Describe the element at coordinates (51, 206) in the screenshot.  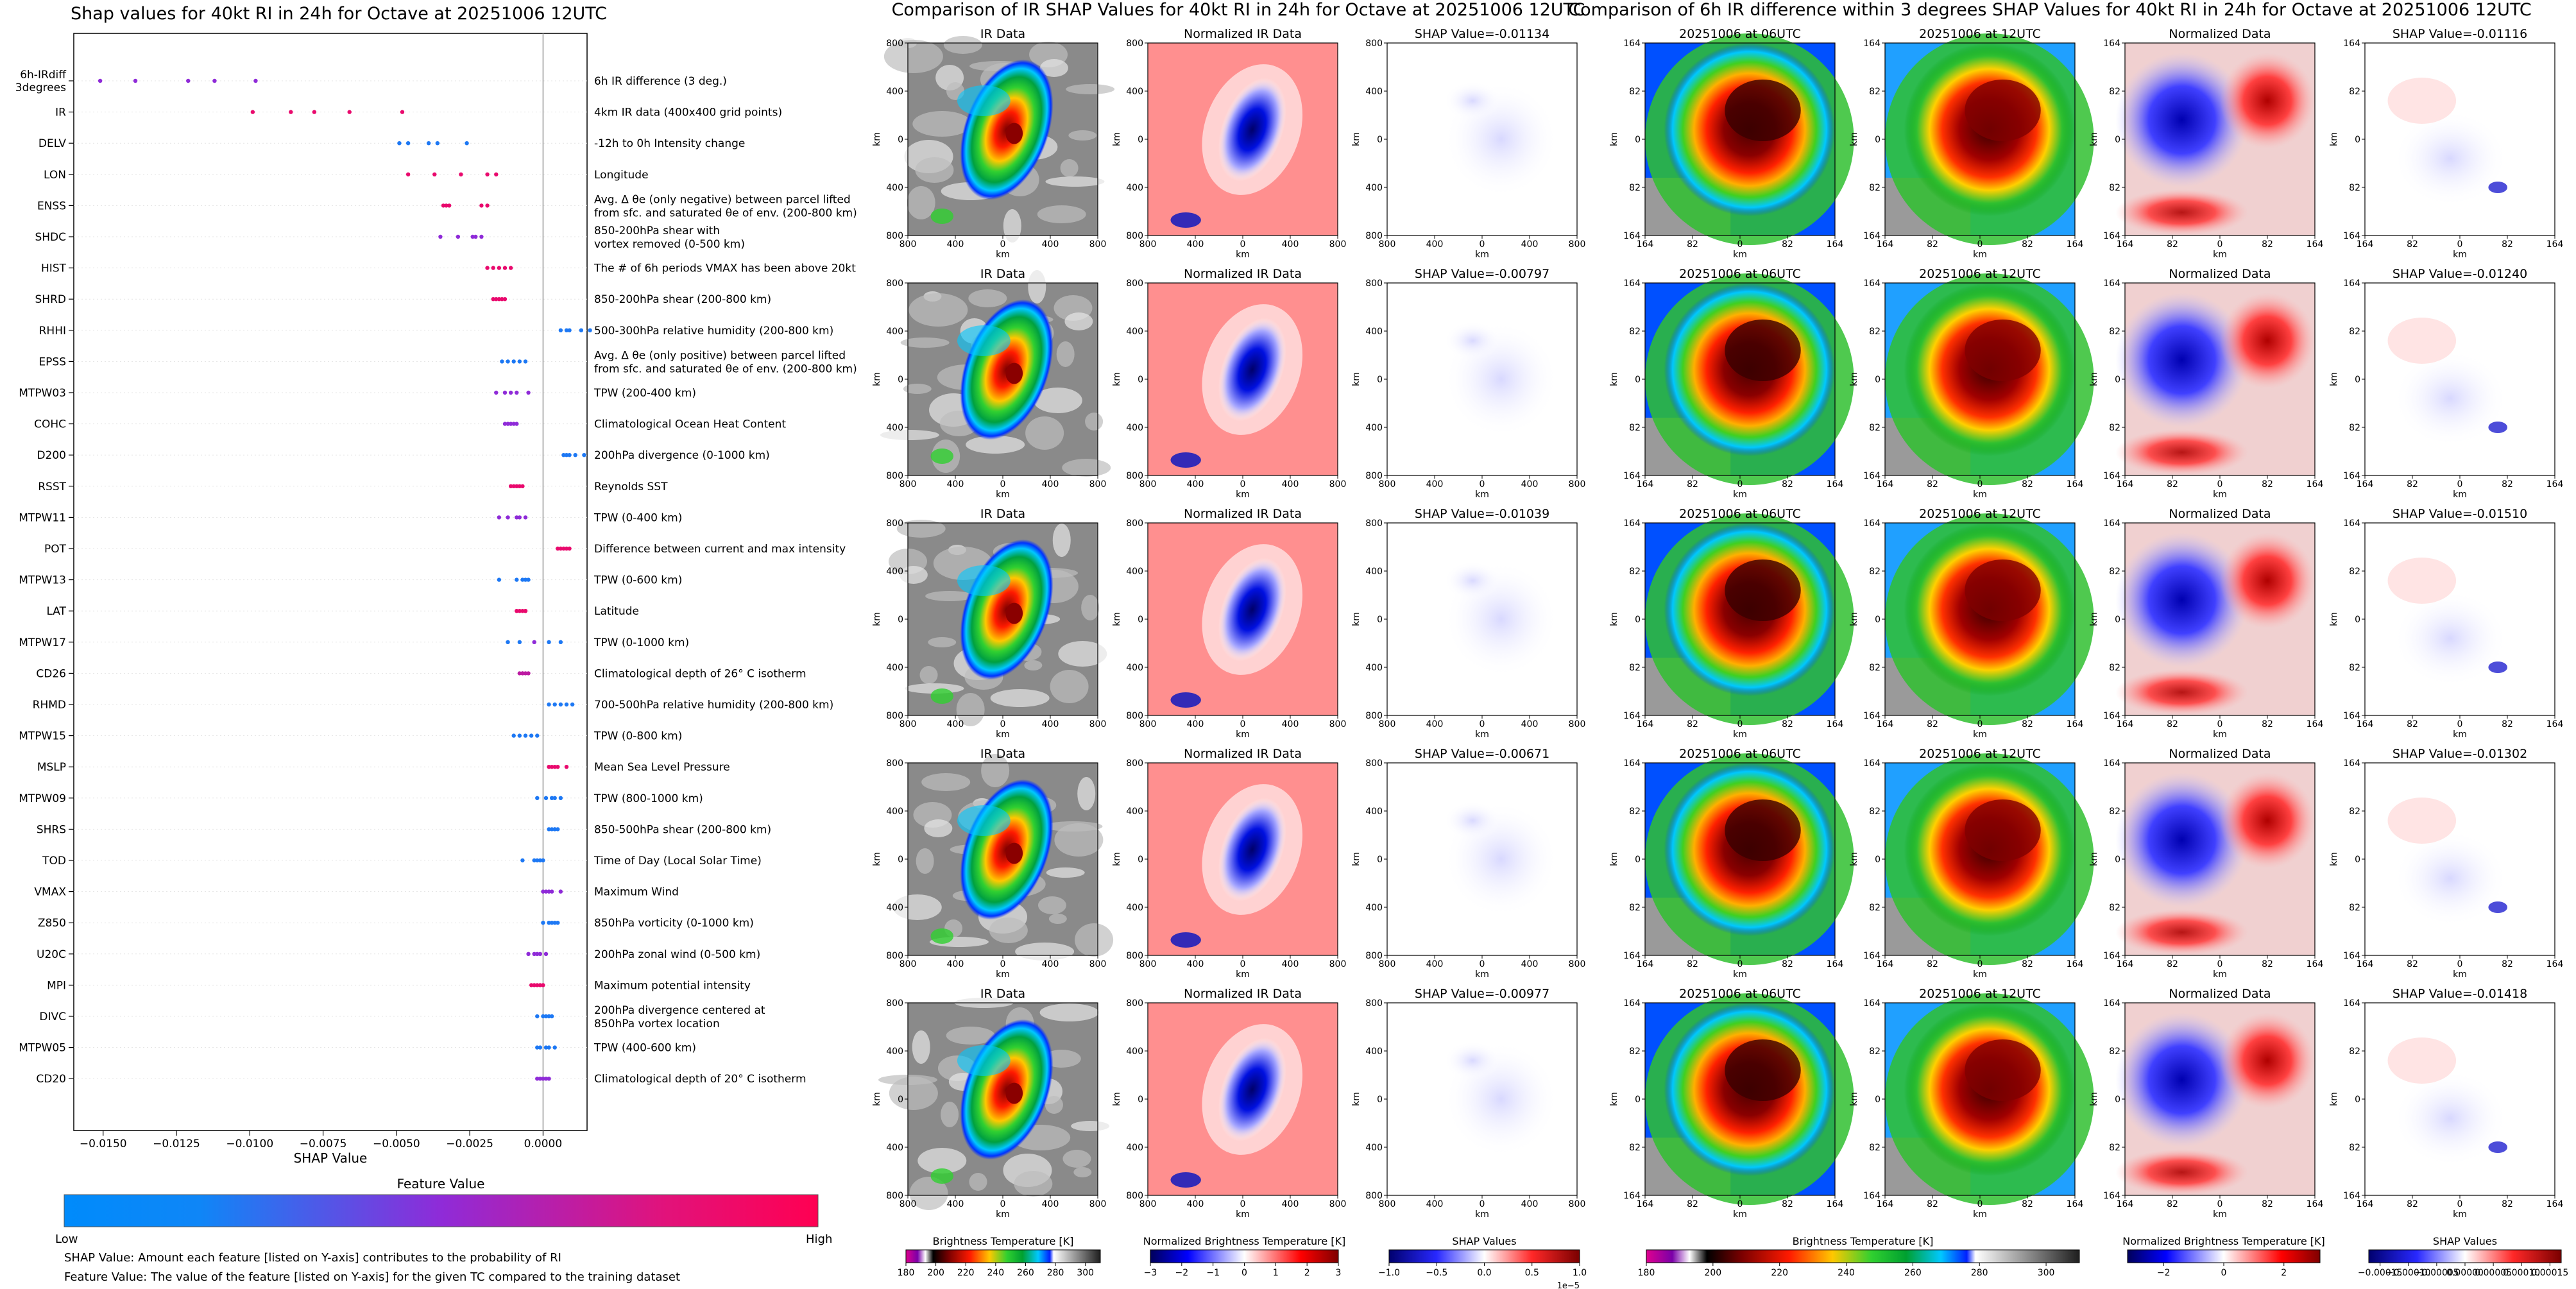
I see `feature-name-label: ENSS` at that location.